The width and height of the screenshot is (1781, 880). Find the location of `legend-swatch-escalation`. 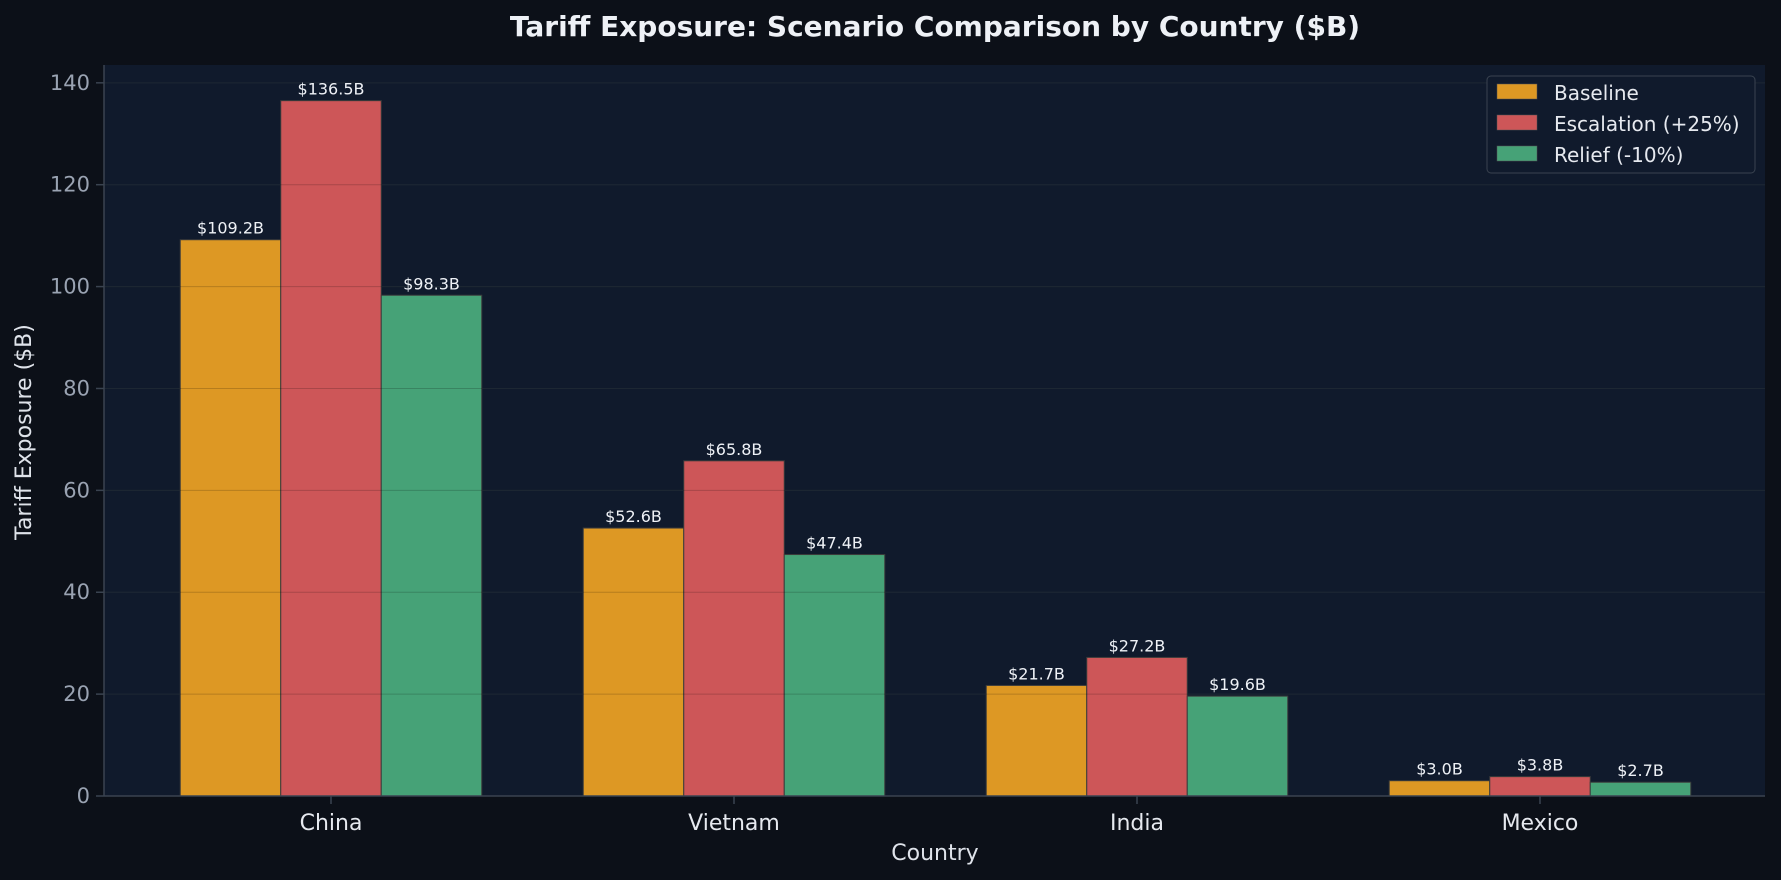

legend-swatch-escalation is located at coordinates (1517, 122).